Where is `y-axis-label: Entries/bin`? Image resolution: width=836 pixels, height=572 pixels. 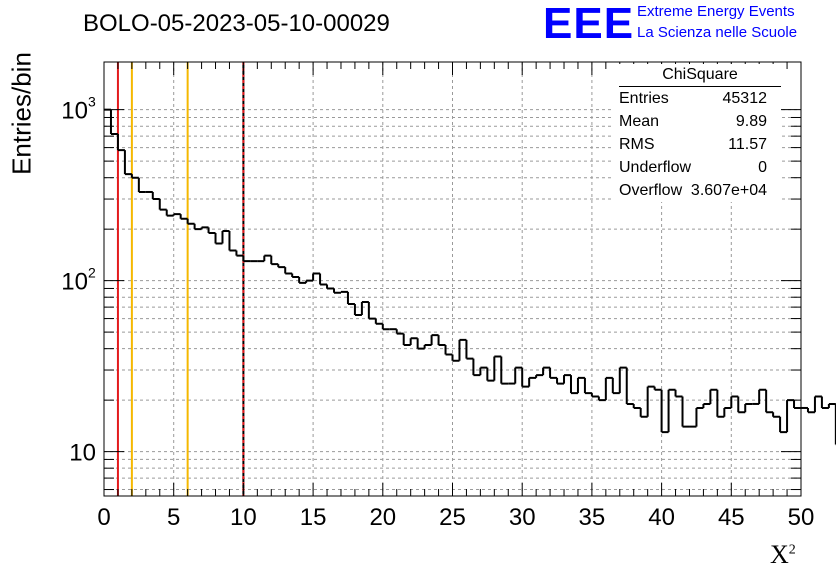
y-axis-label: Entries/bin is located at coordinates (21, 113).